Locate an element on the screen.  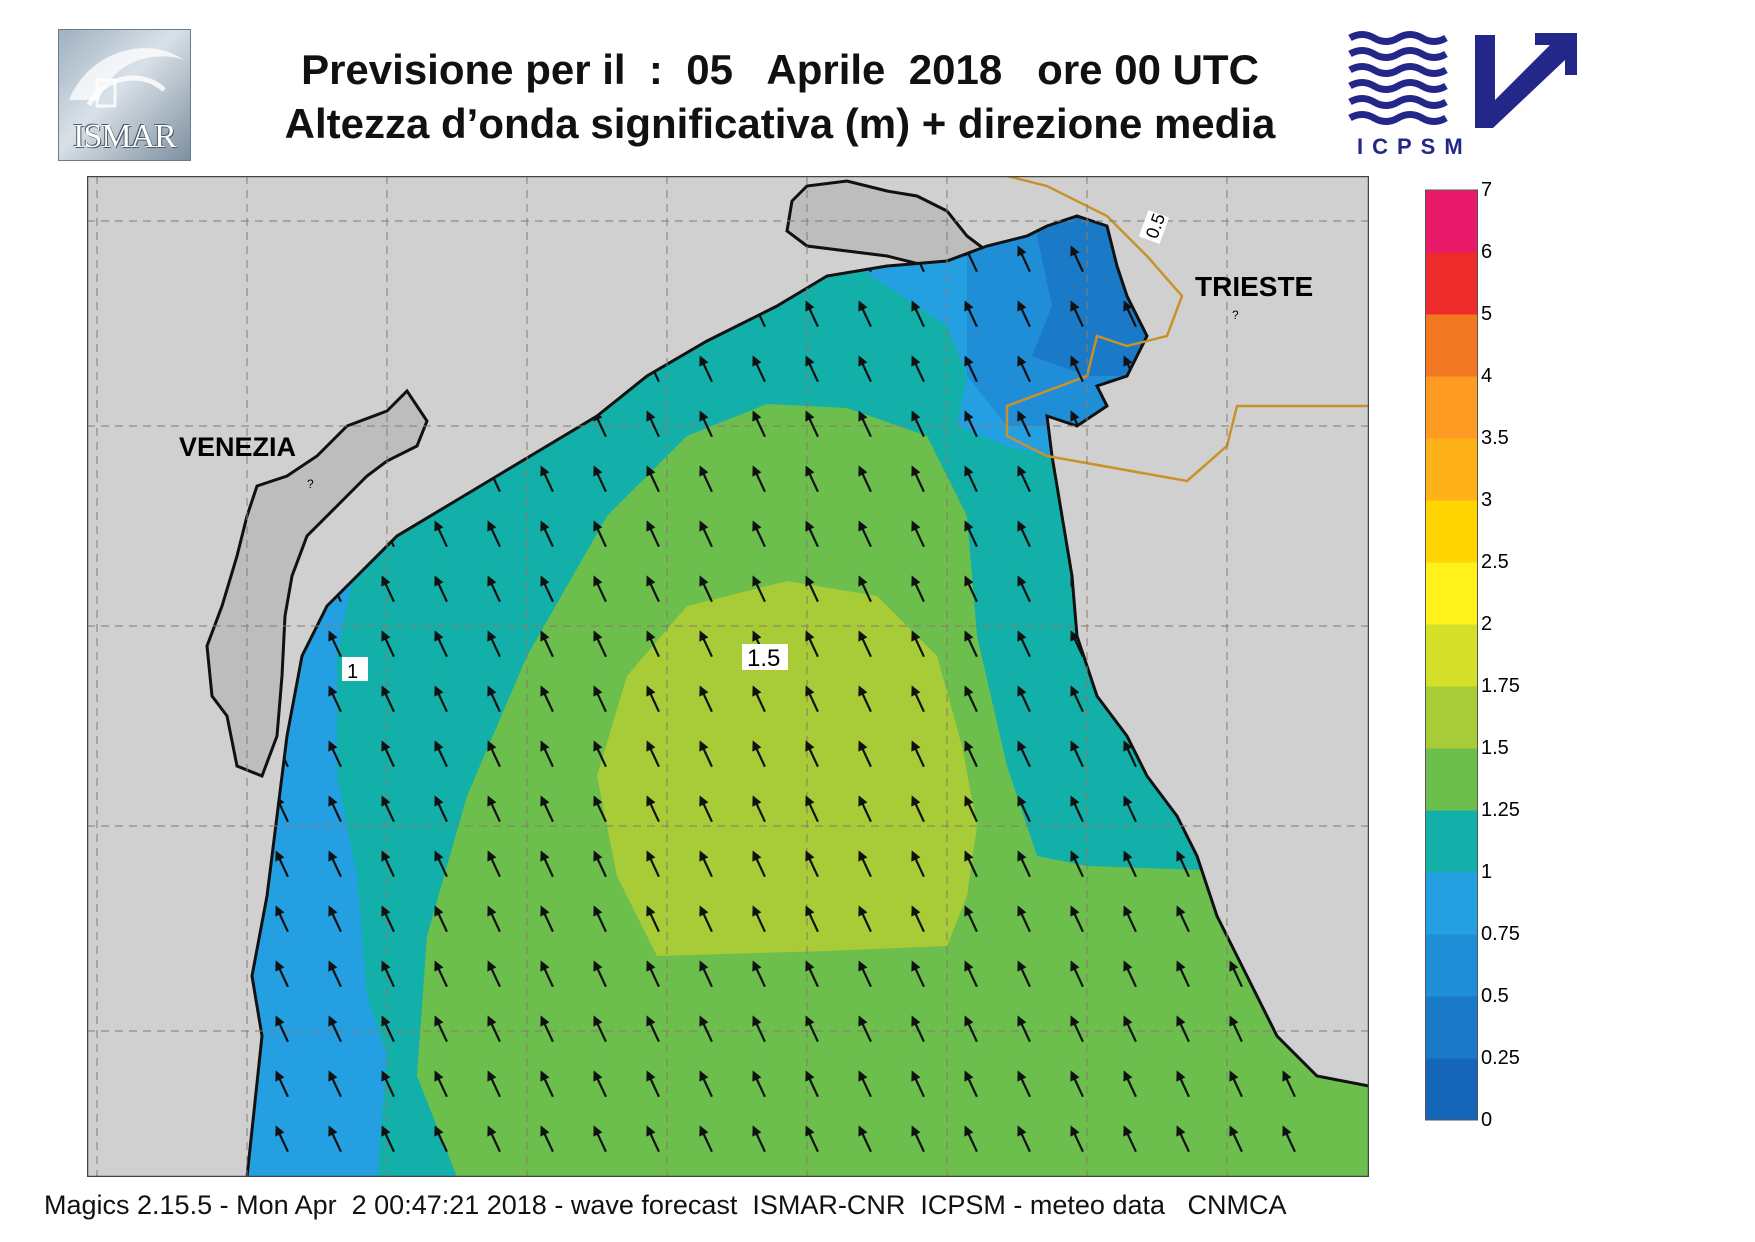
legend-color-bar is located at coordinates (1451, 655).